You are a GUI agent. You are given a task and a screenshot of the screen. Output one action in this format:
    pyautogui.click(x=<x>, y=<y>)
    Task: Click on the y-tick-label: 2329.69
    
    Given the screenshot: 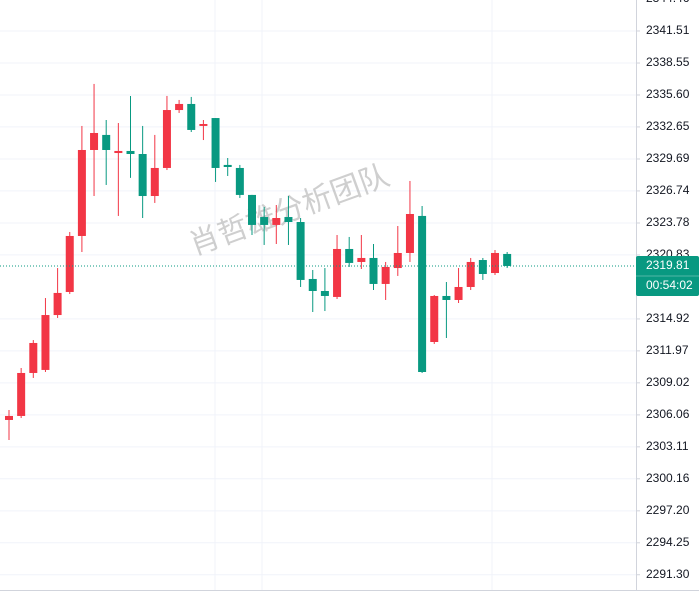 What is the action you would take?
    pyautogui.click(x=668, y=158)
    